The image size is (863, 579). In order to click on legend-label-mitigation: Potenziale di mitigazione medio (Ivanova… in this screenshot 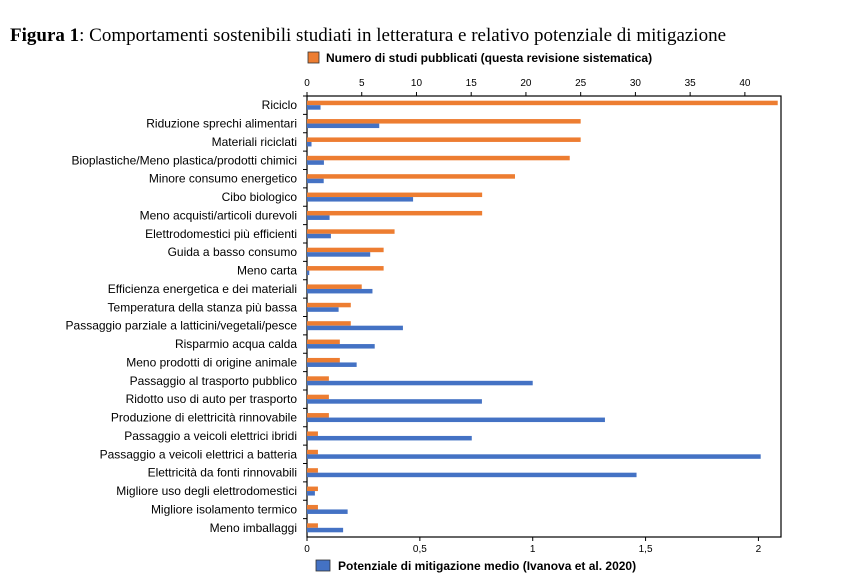, I will do `click(487, 566)`.